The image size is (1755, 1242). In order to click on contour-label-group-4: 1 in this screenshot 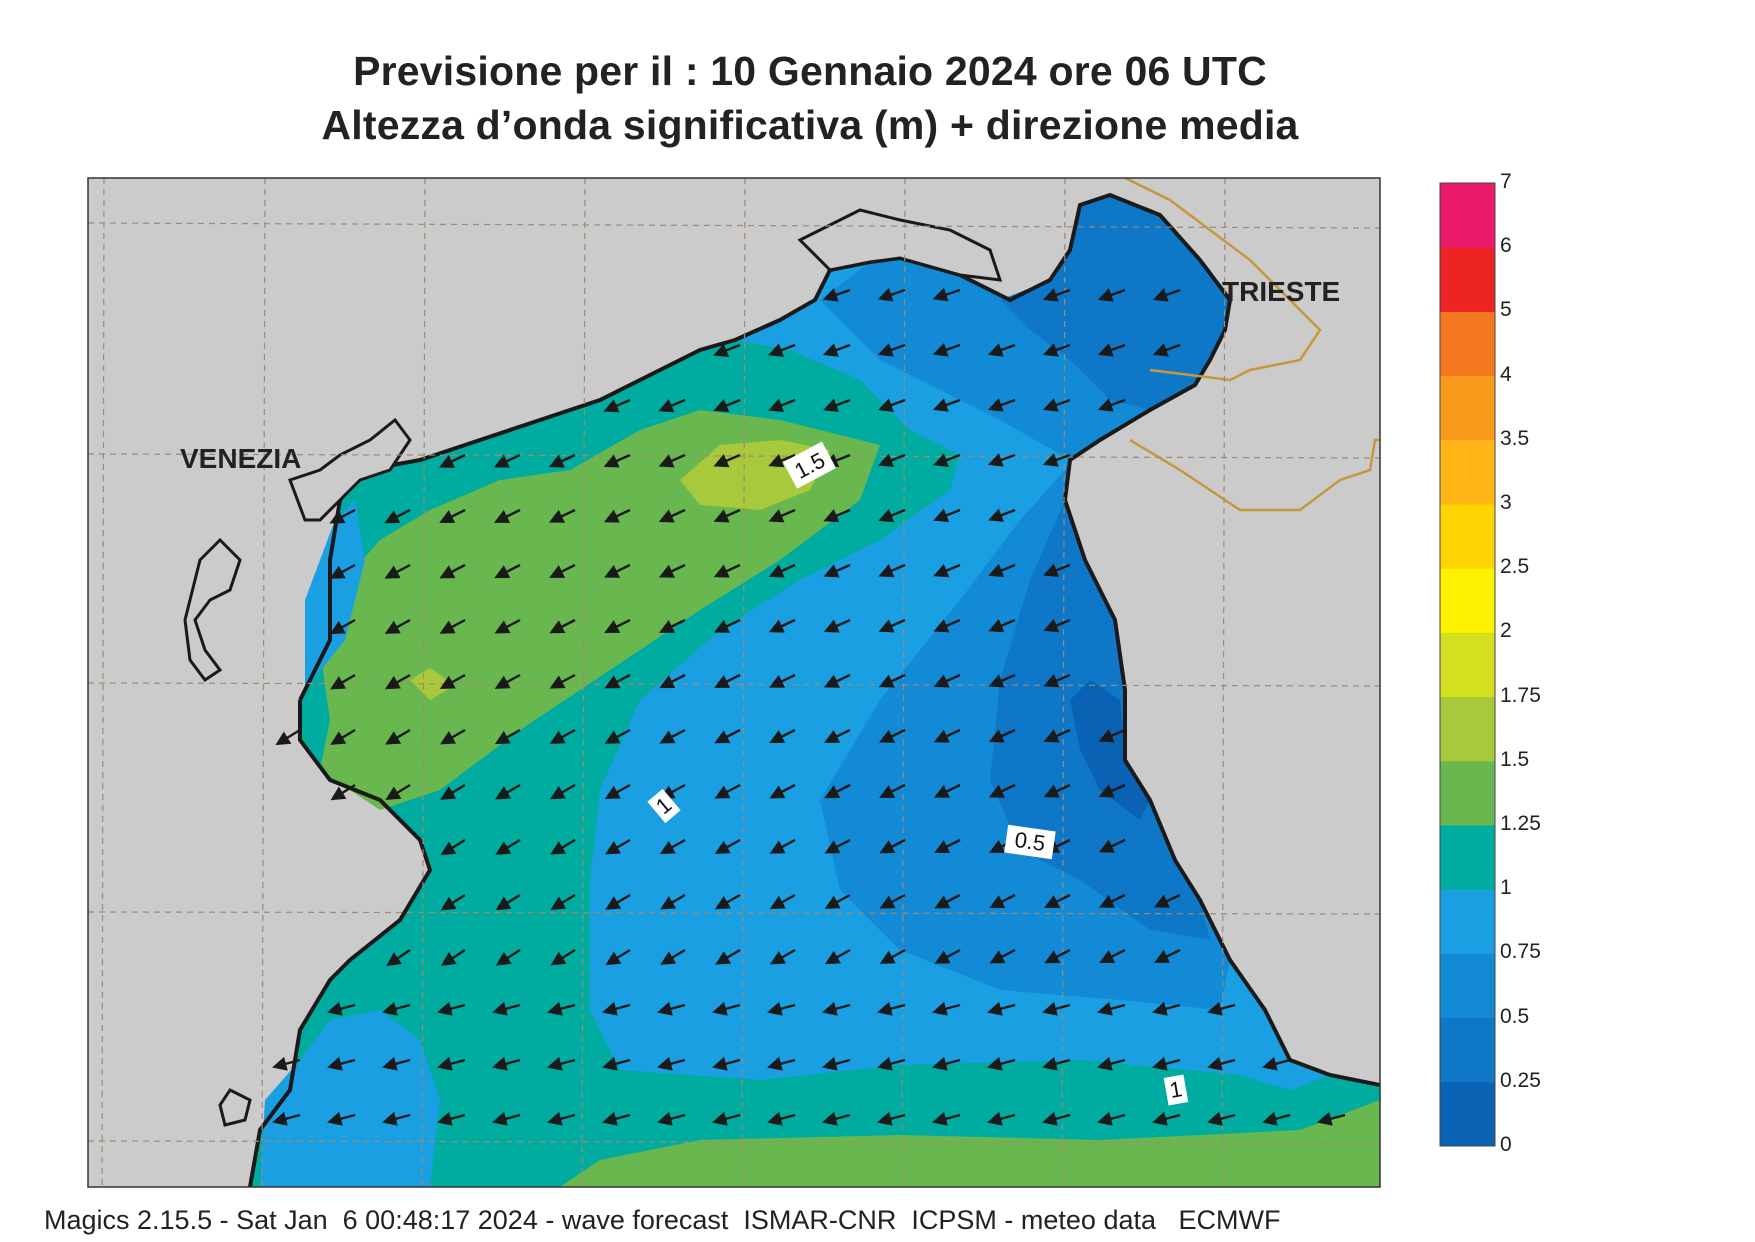, I will do `click(1176, 1090)`.